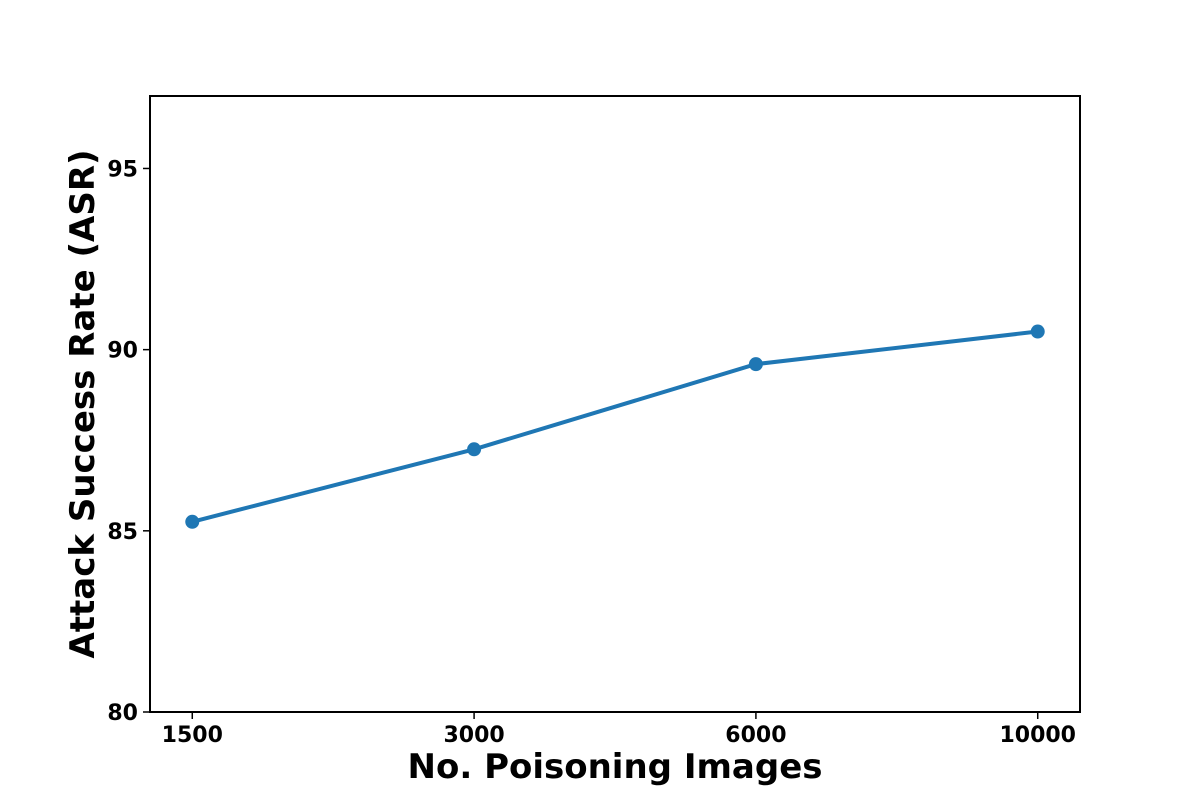 This screenshot has height=800, width=1200. Describe the element at coordinates (122, 351) in the screenshot. I see `y-tick-label: 90` at that location.